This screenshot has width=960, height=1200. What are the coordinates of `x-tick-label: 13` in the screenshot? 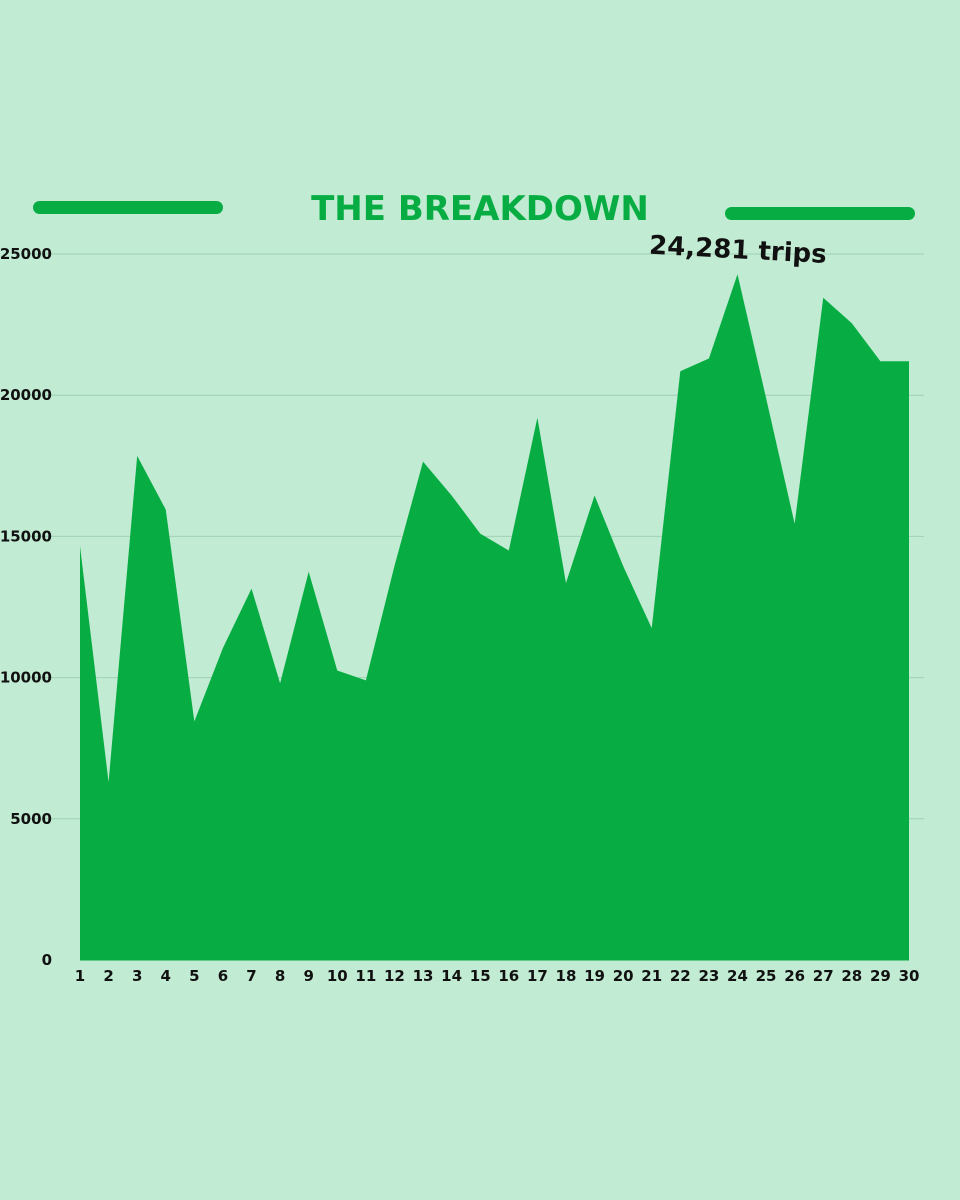 It's located at (423, 976).